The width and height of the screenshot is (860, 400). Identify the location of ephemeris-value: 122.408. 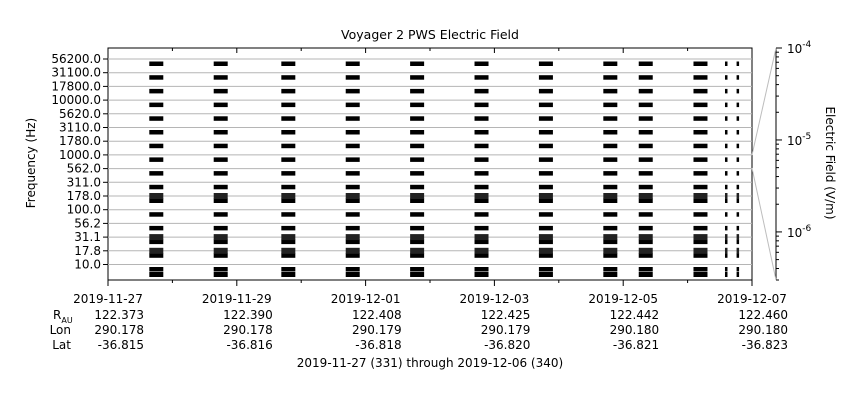
(377, 315).